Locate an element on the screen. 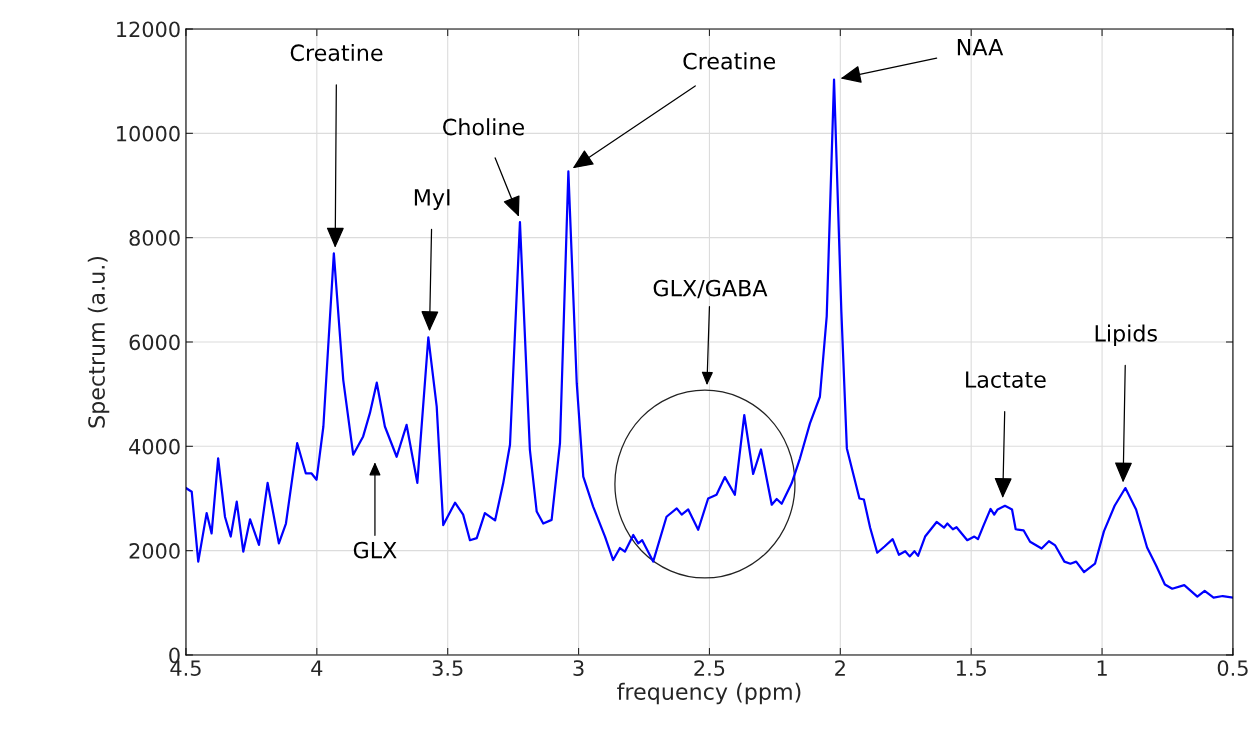 This screenshot has height=740, width=1259. y-tick-label: 2000 is located at coordinates (154, 551).